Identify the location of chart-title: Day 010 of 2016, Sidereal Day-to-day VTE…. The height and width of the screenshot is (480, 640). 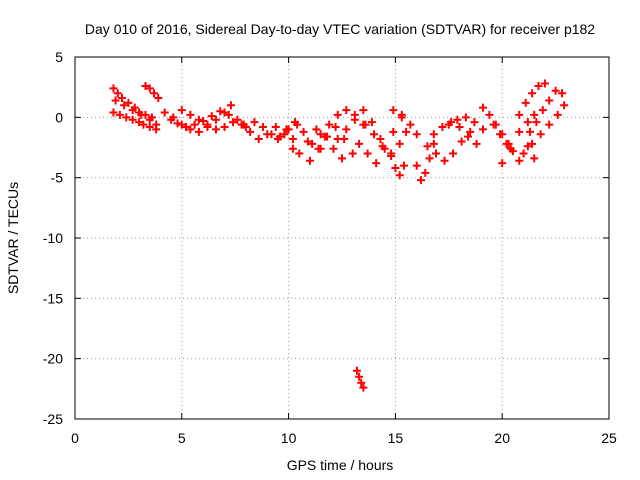
(340, 29).